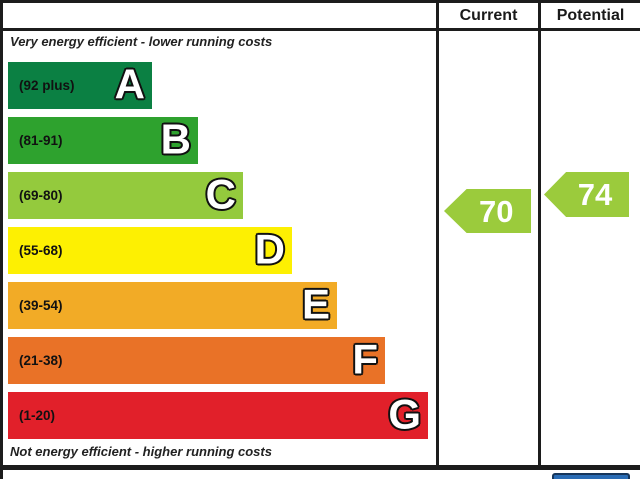 This screenshot has width=640, height=479. I want to click on table-border-bottom, so click(320, 467).